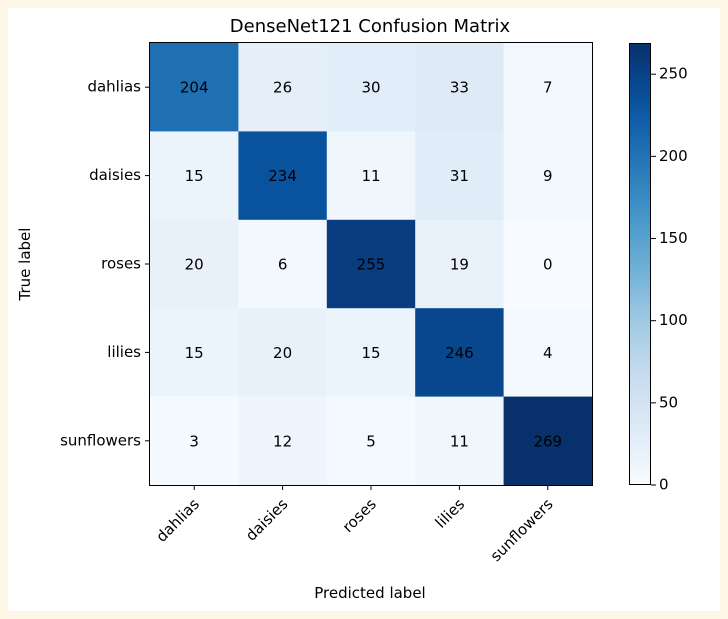 The width and height of the screenshot is (728, 619). I want to click on chart-title: DenseNet121 Confusion Matrix, so click(370, 26).